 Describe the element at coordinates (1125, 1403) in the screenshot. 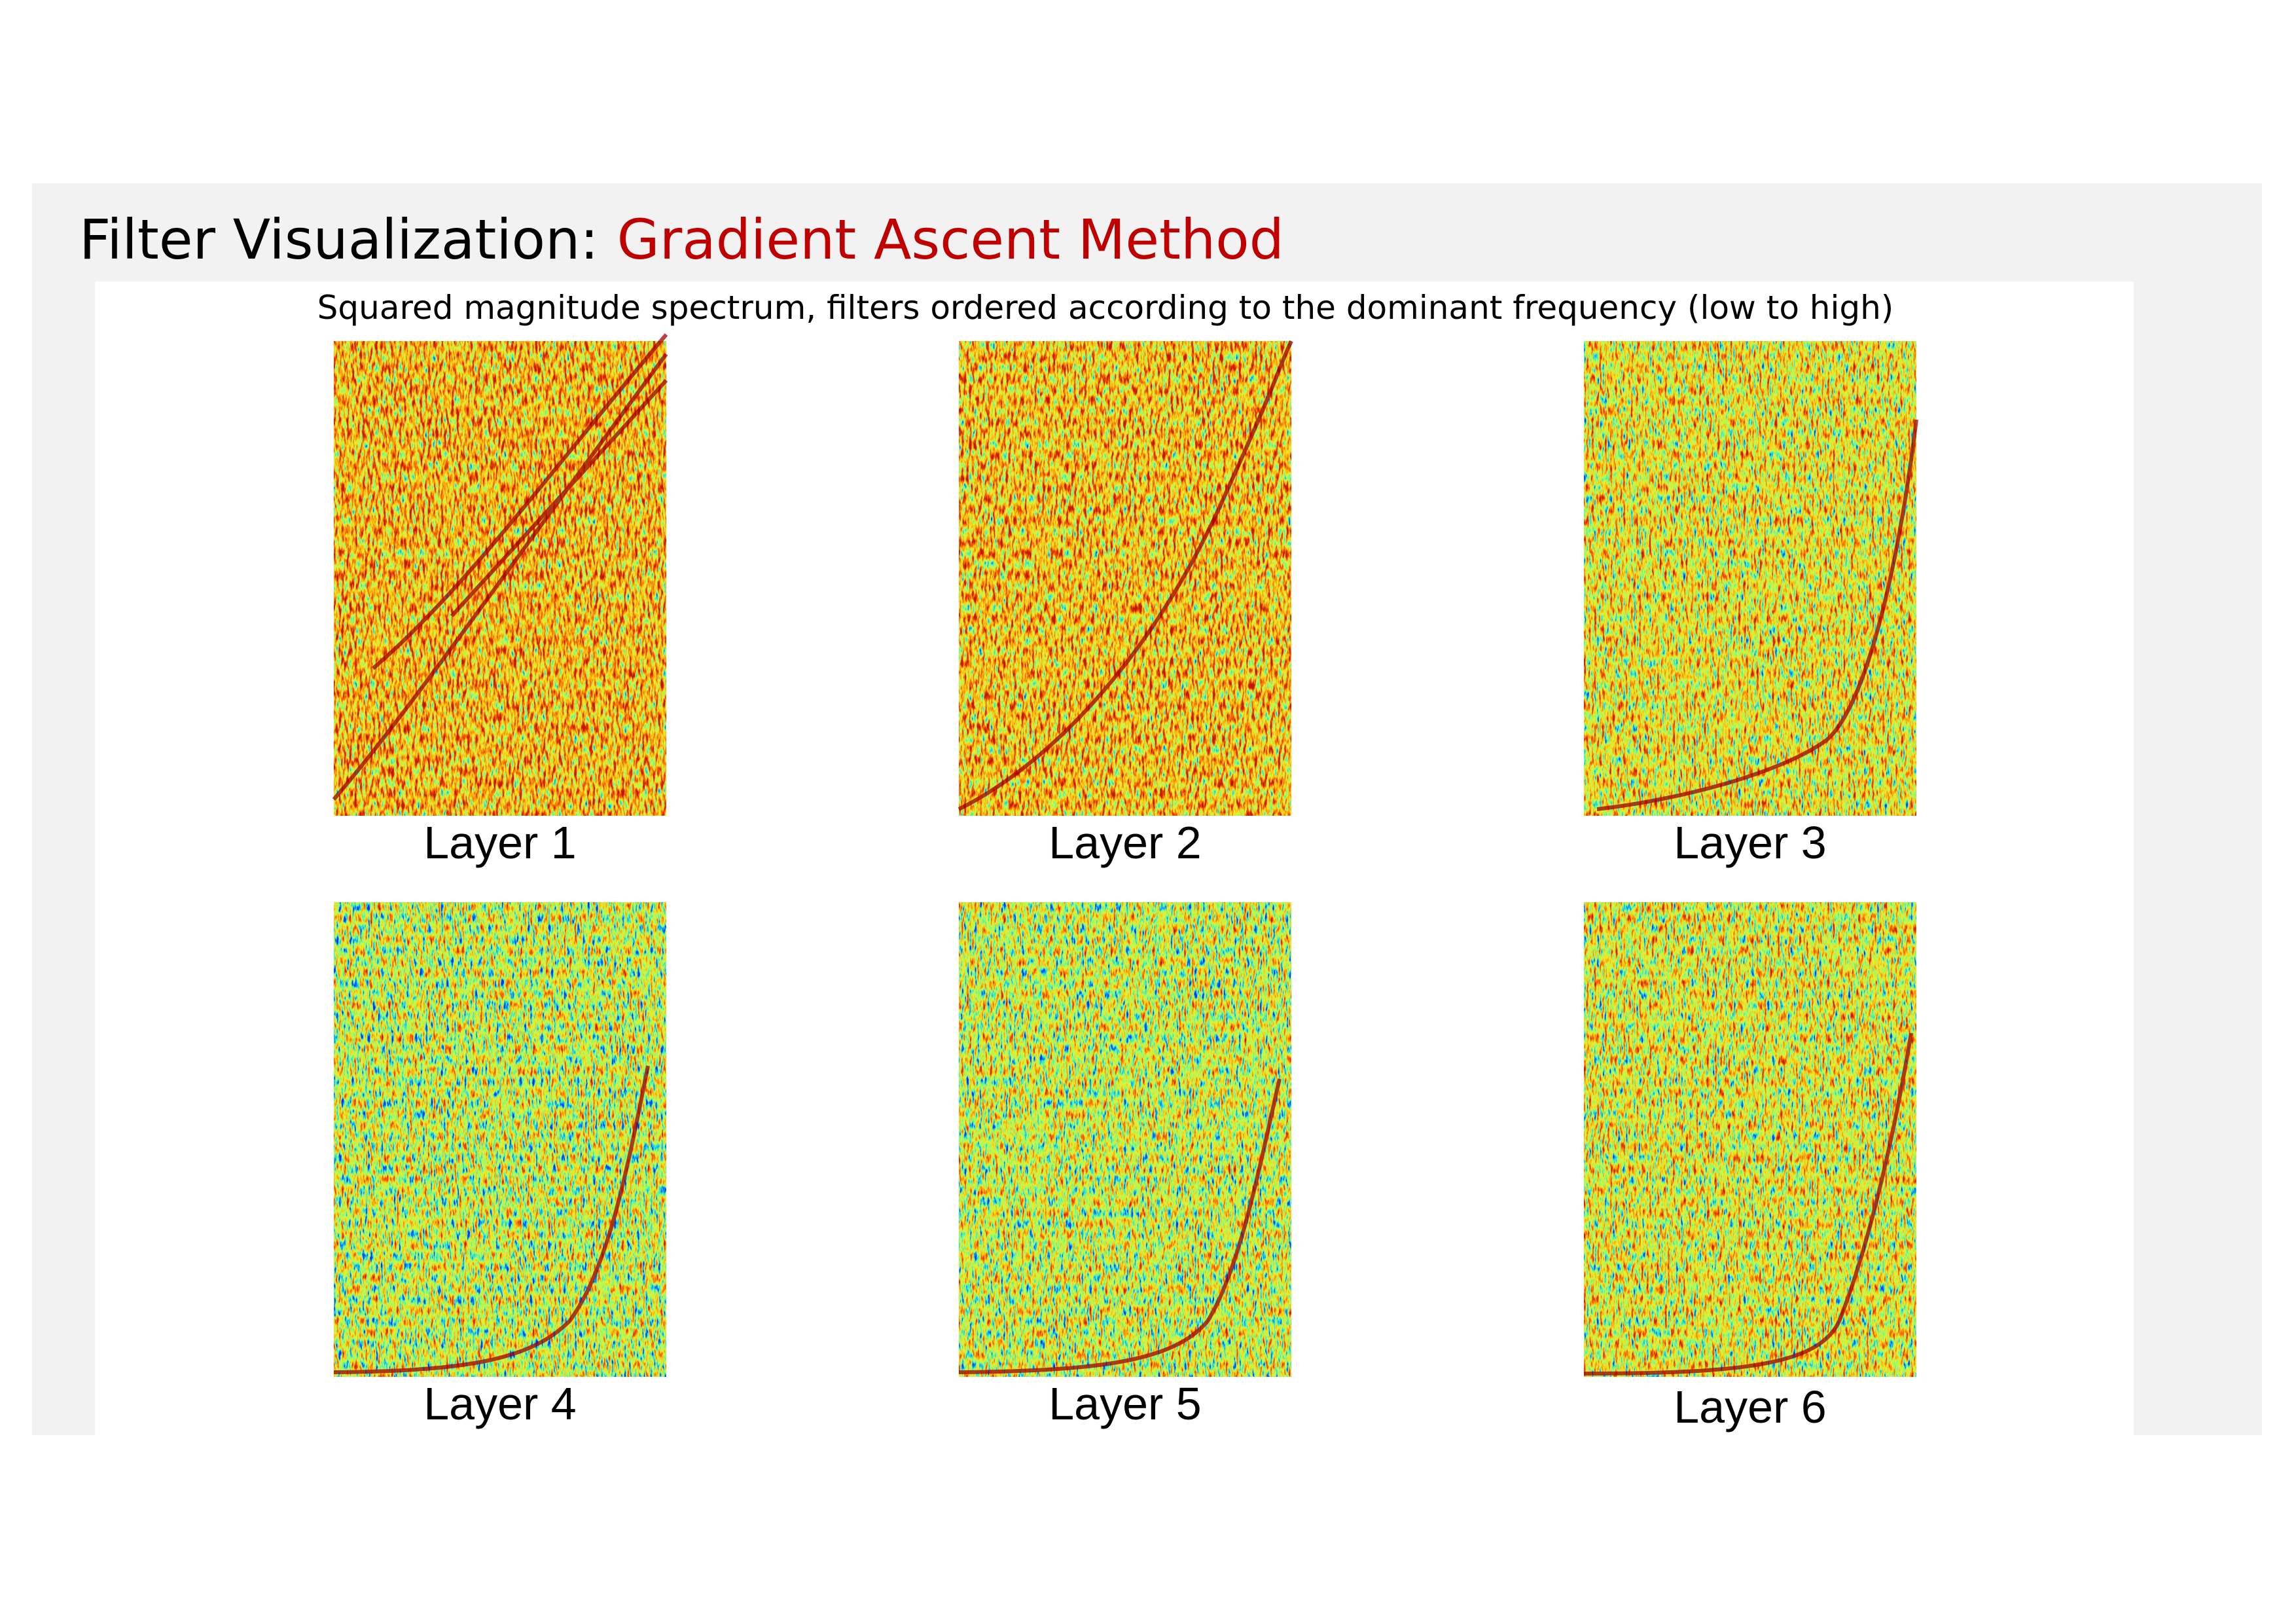

I see `panel-label: Layer 5` at that location.